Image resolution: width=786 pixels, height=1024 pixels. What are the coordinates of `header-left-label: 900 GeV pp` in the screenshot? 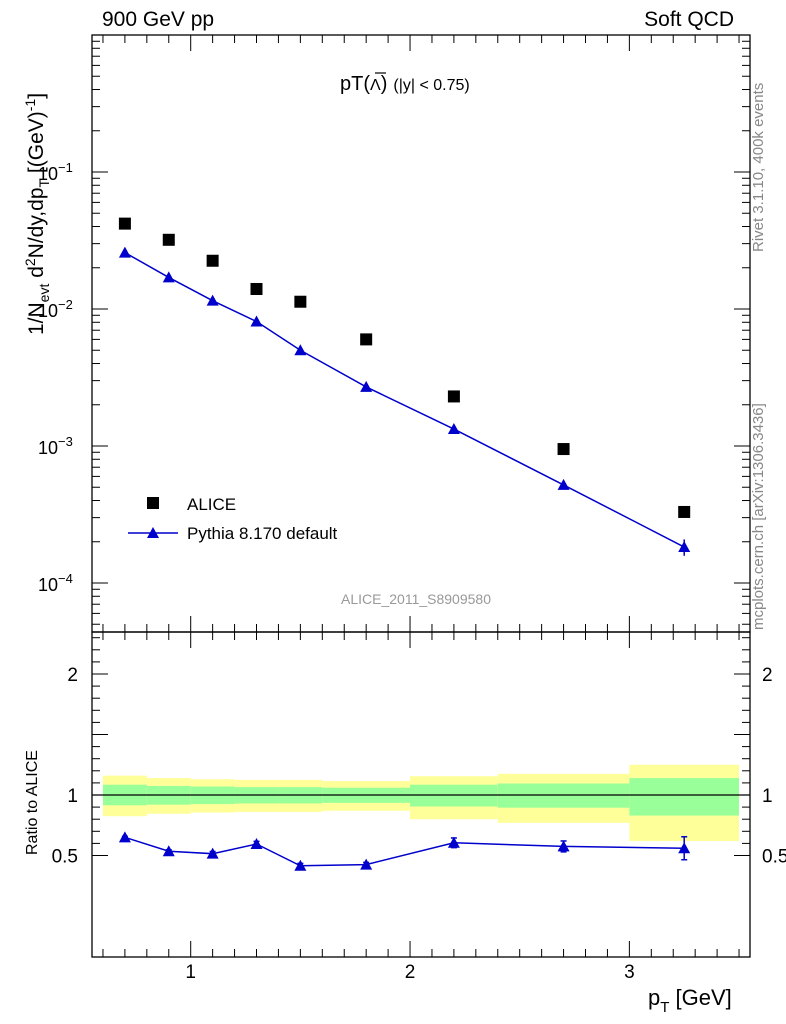 It's located at (158, 19).